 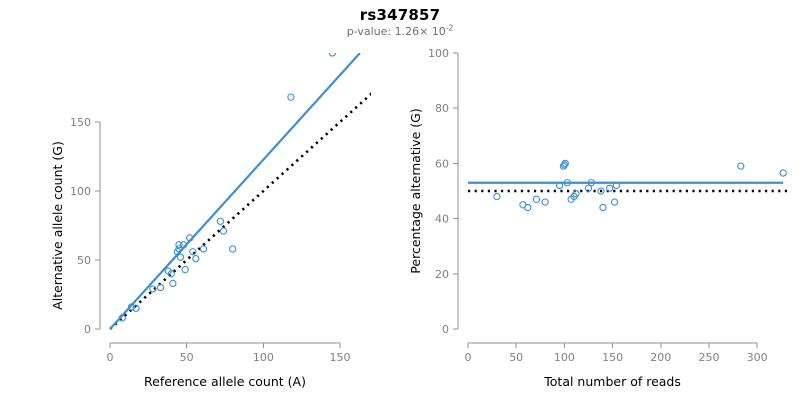 I want to click on data-points, so click(x=640, y=185).